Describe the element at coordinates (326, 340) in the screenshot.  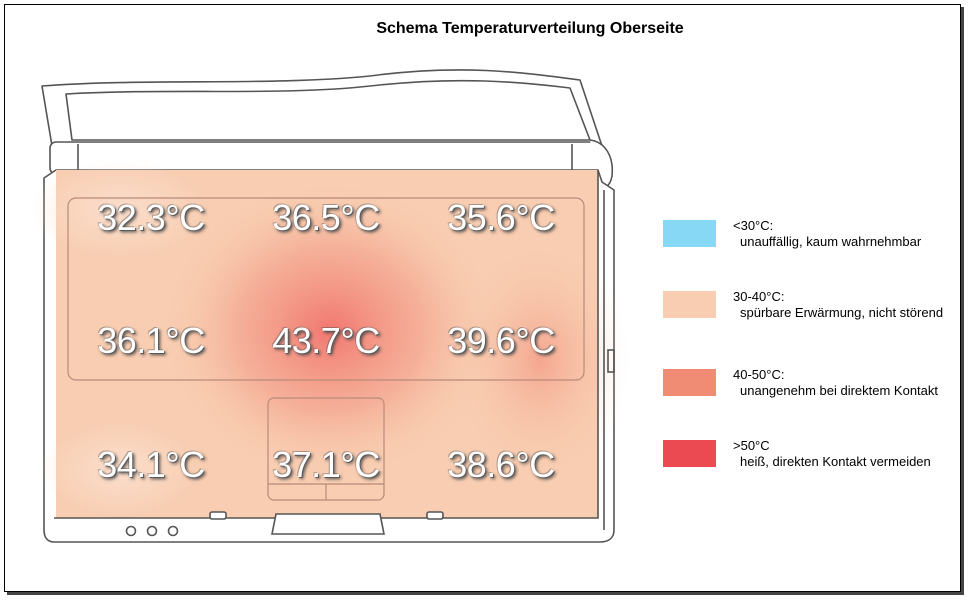
I see `temperature-reading: 43.7°C` at that location.